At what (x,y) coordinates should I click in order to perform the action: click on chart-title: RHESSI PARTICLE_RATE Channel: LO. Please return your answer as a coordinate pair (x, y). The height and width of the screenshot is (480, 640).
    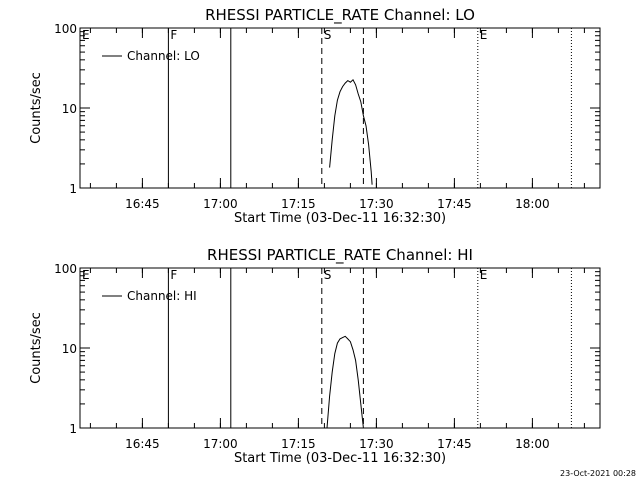
    Looking at the image, I should click on (340, 15).